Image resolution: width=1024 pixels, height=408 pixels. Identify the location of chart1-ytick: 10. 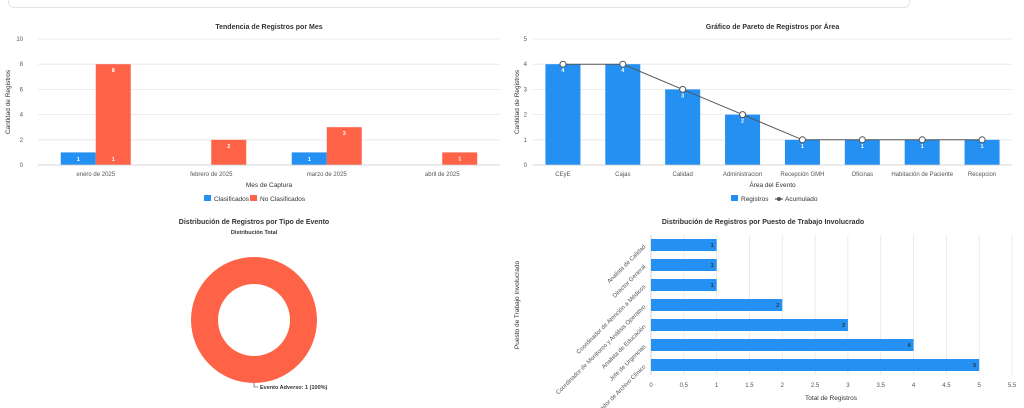
(19, 40).